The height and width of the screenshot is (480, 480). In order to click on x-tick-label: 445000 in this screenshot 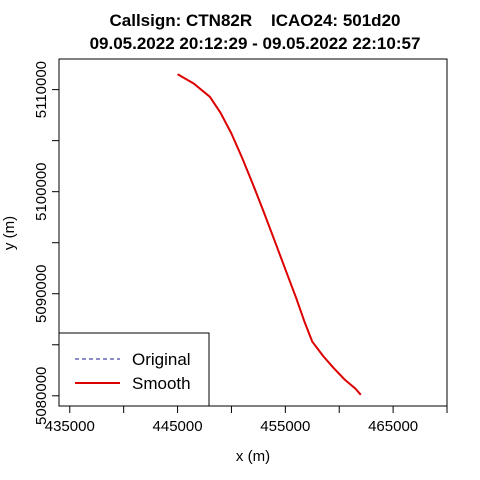, I will do `click(178, 426)`.